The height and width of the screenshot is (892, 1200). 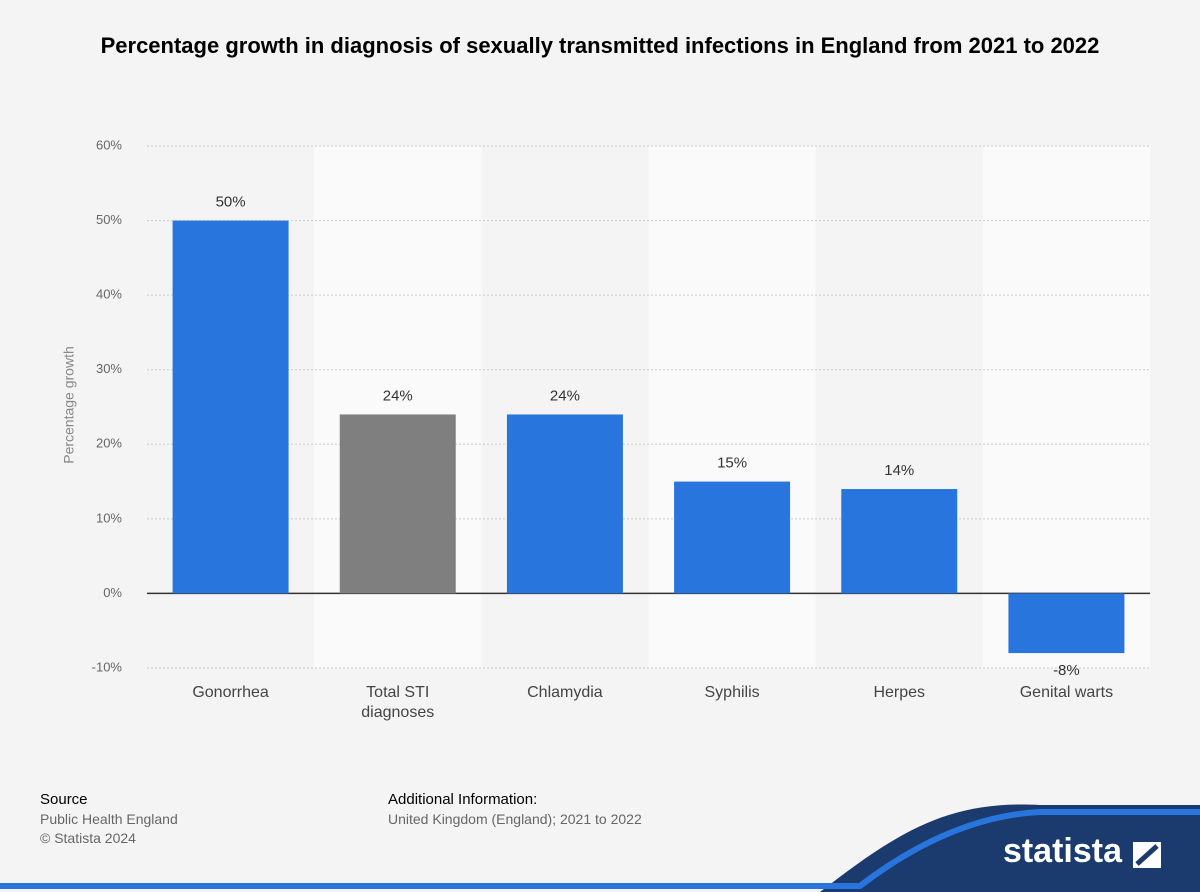 I want to click on logo-icon-slash, so click(x=1147, y=855).